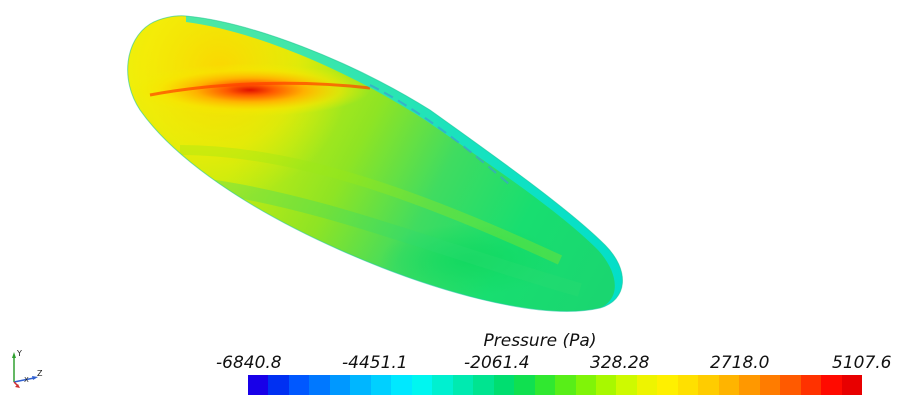 The width and height of the screenshot is (897, 396). I want to click on legend-tick-2: -4451.1, so click(375, 363).